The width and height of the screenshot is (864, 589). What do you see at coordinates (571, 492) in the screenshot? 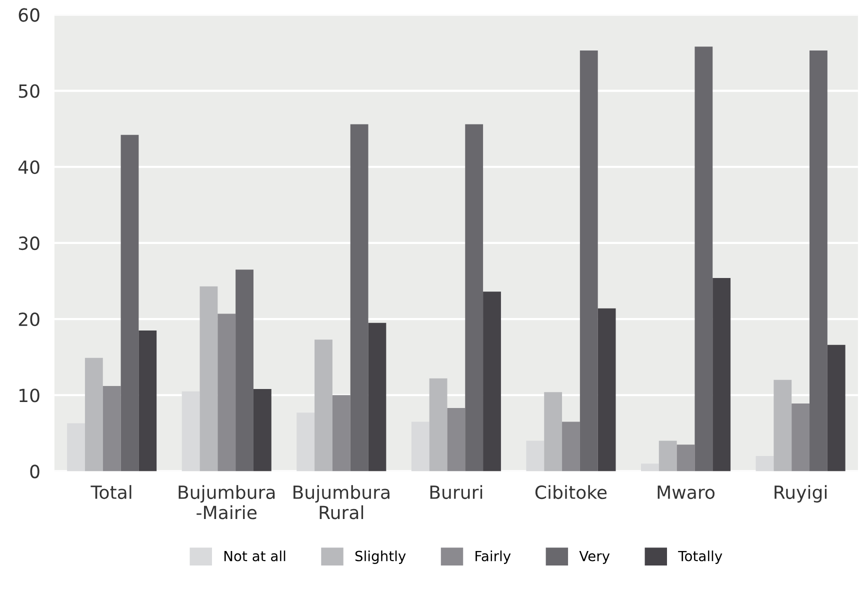
I see `x-tick-label: Cibitoke` at bounding box center [571, 492].